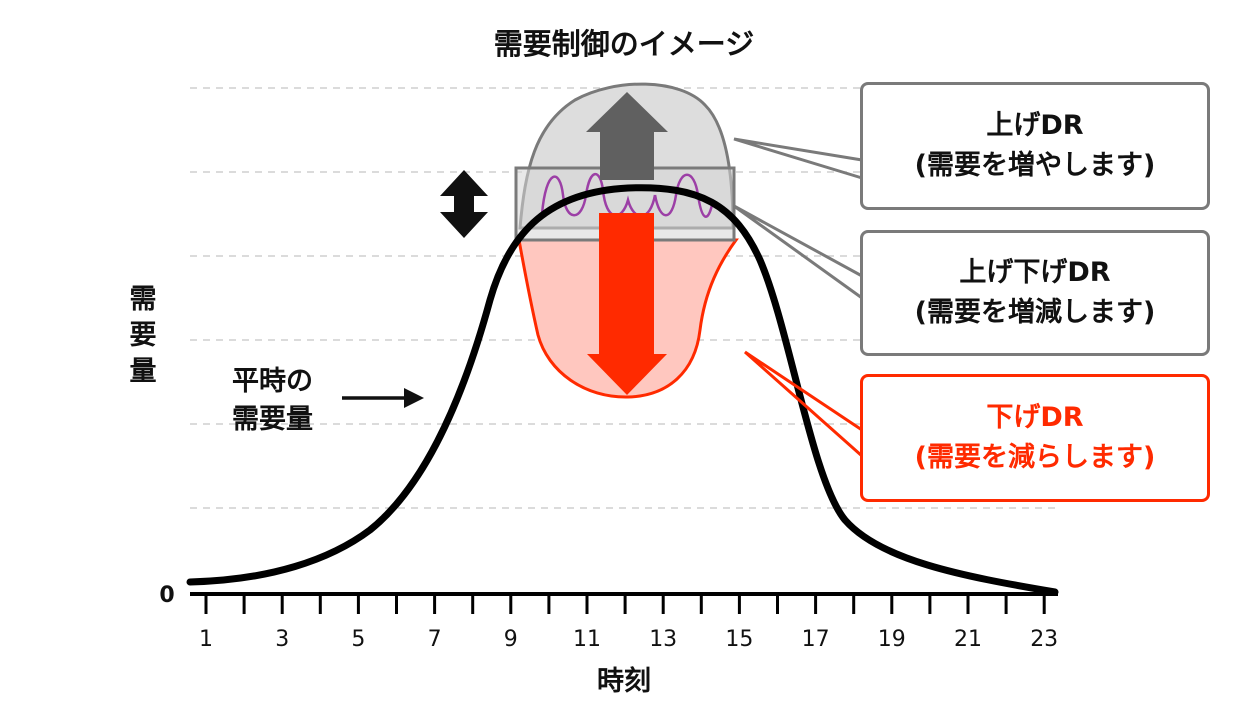 This screenshot has height=728, width=1248. What do you see at coordinates (625, 604) in the screenshot?
I see `x-axis-ticks` at bounding box center [625, 604].